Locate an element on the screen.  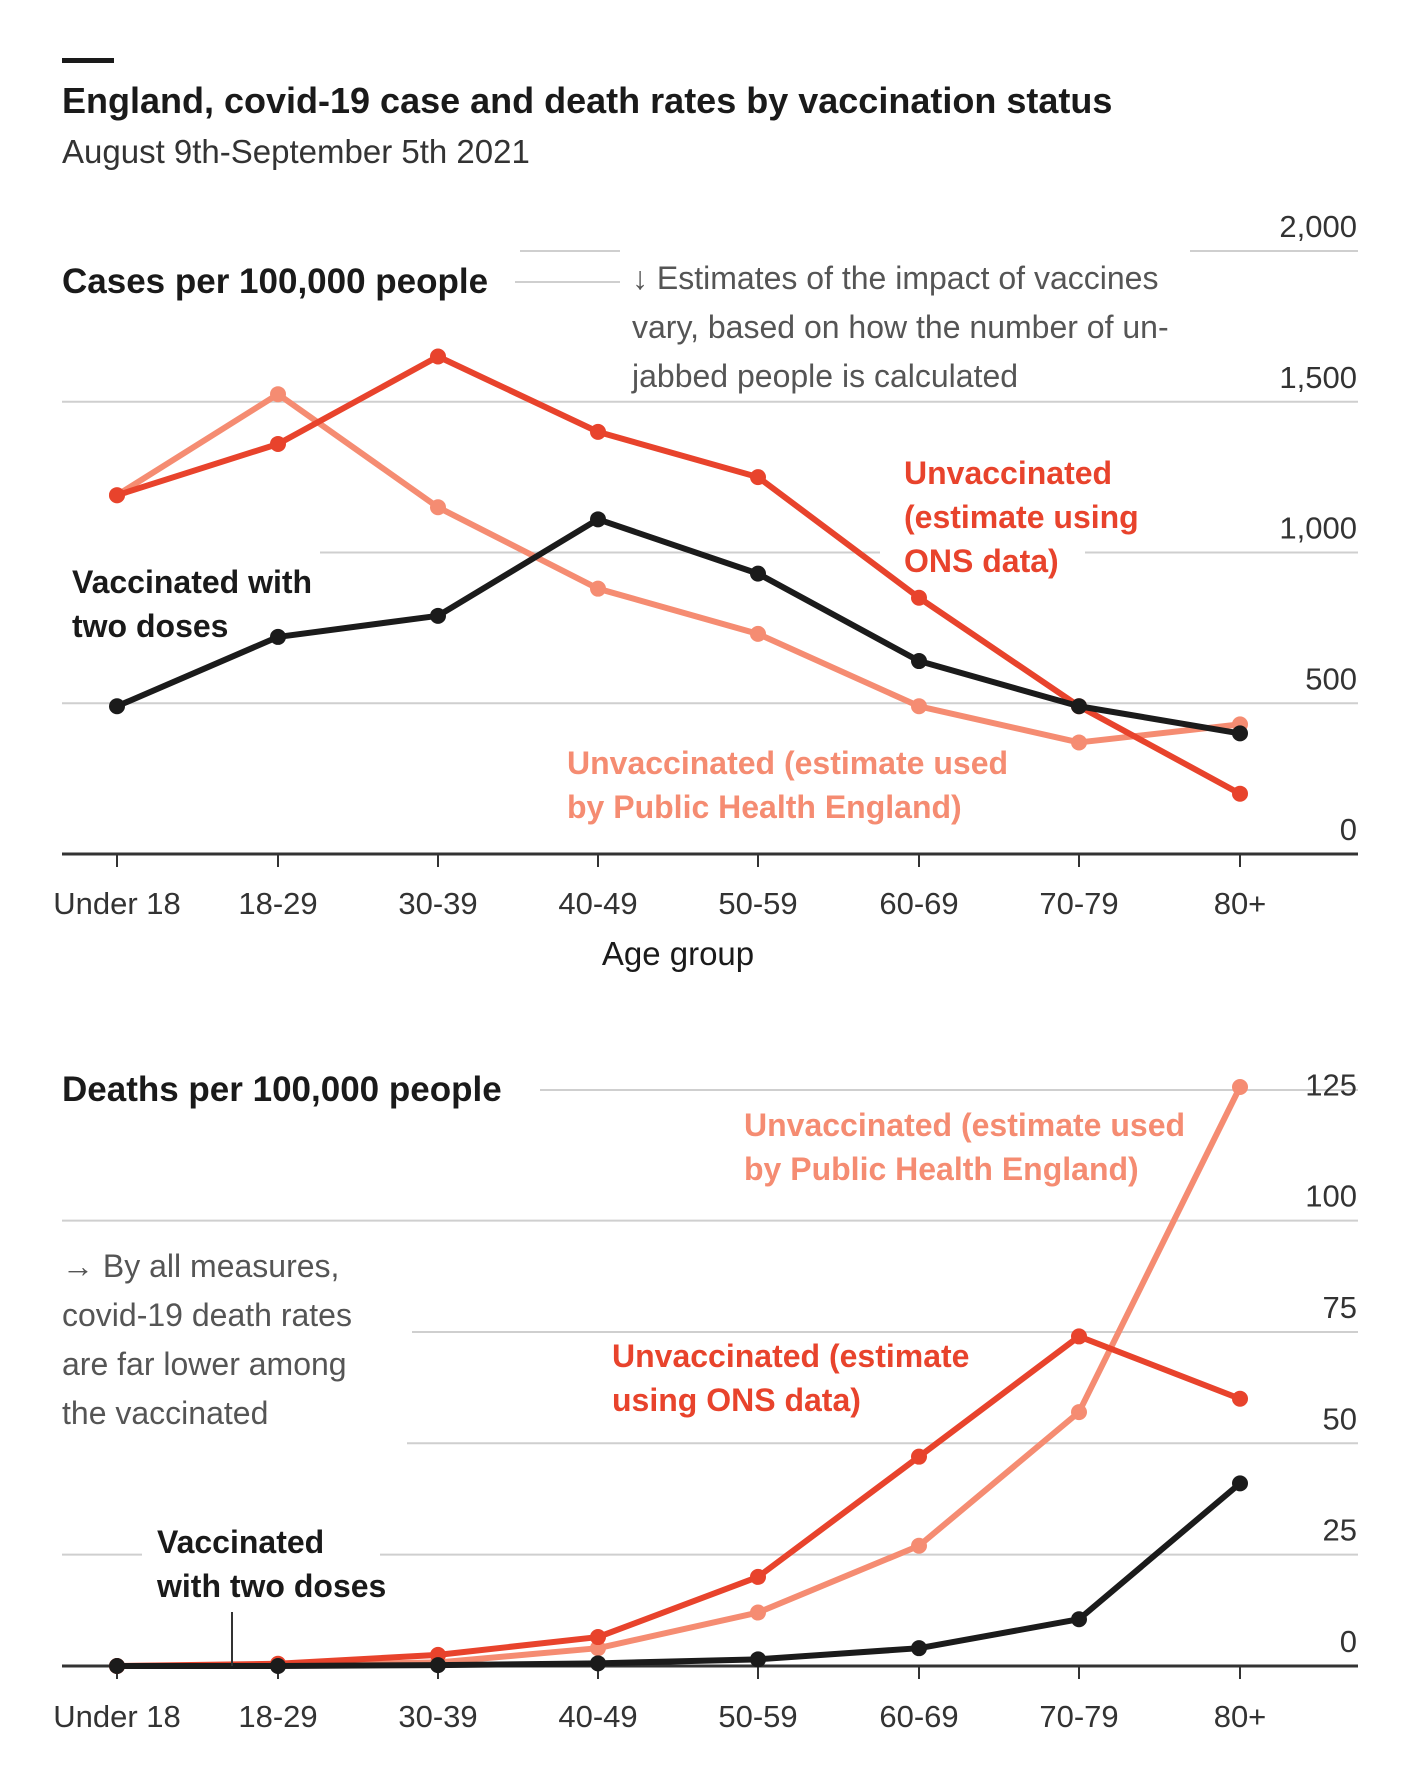
panel2-title: Deaths per 100,000 people is located at coordinates (282, 1089).